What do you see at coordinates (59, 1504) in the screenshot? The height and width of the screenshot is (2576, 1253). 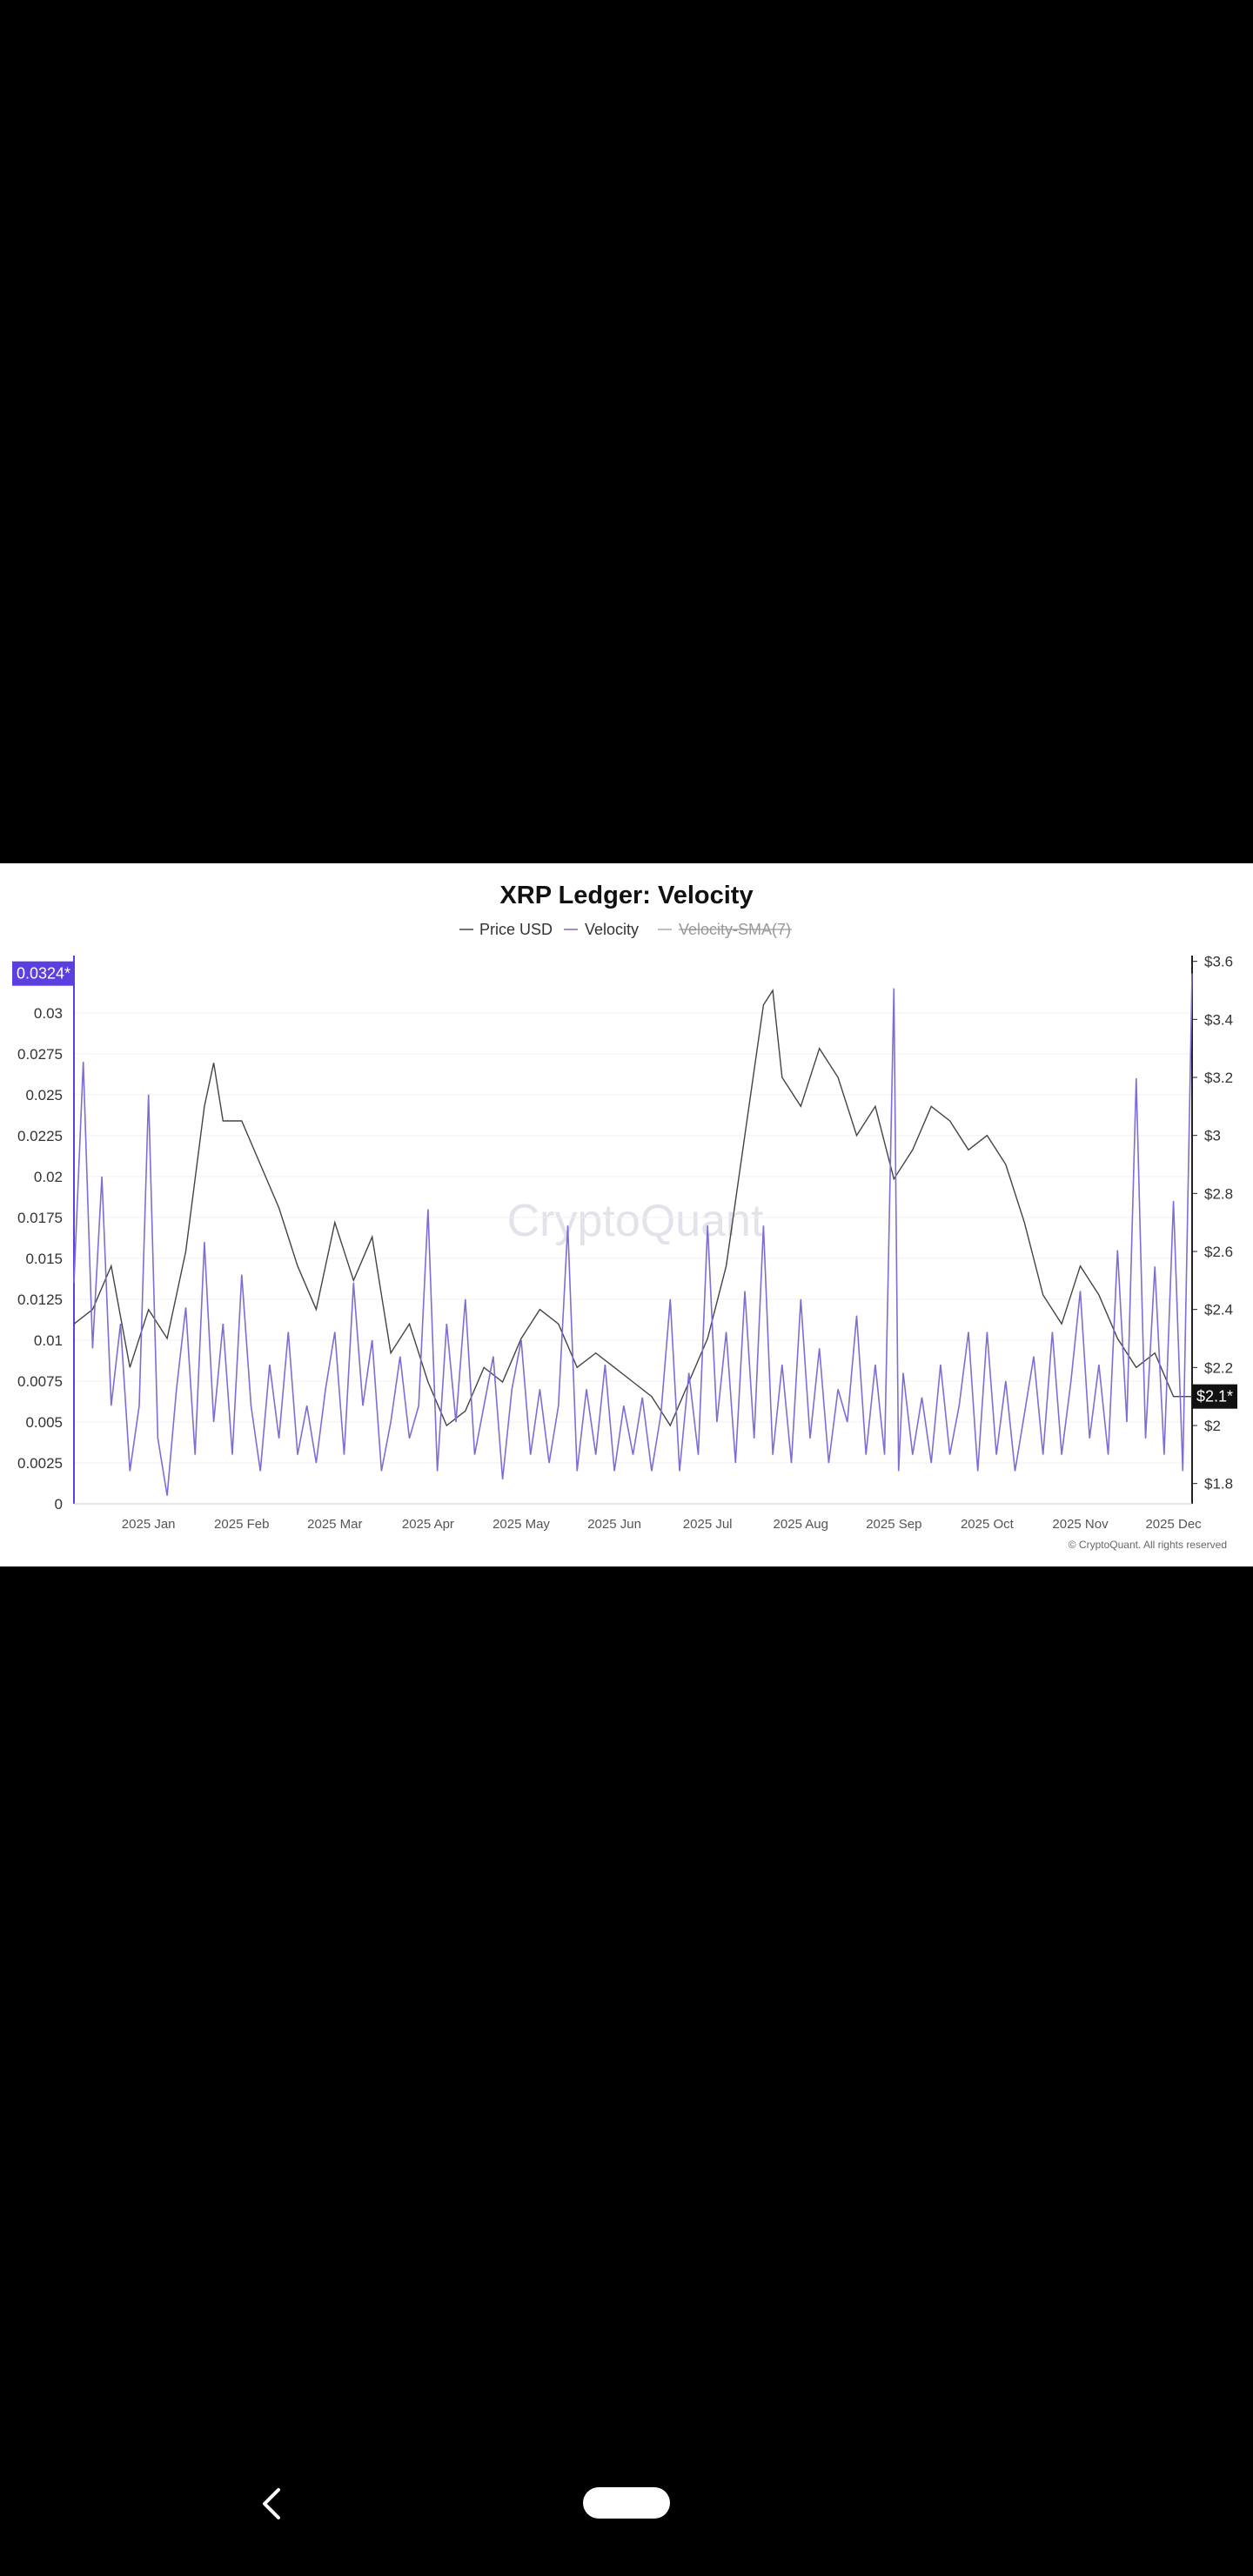 I see `left-tick-label: 0` at bounding box center [59, 1504].